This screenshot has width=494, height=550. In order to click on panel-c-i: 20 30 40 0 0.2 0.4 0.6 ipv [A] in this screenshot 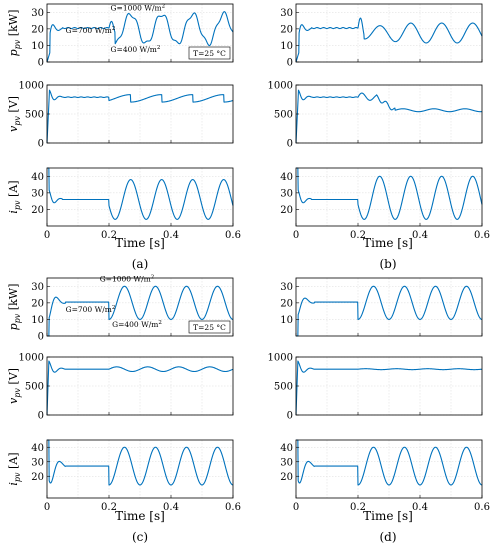, I will do `click(124, 476)`.